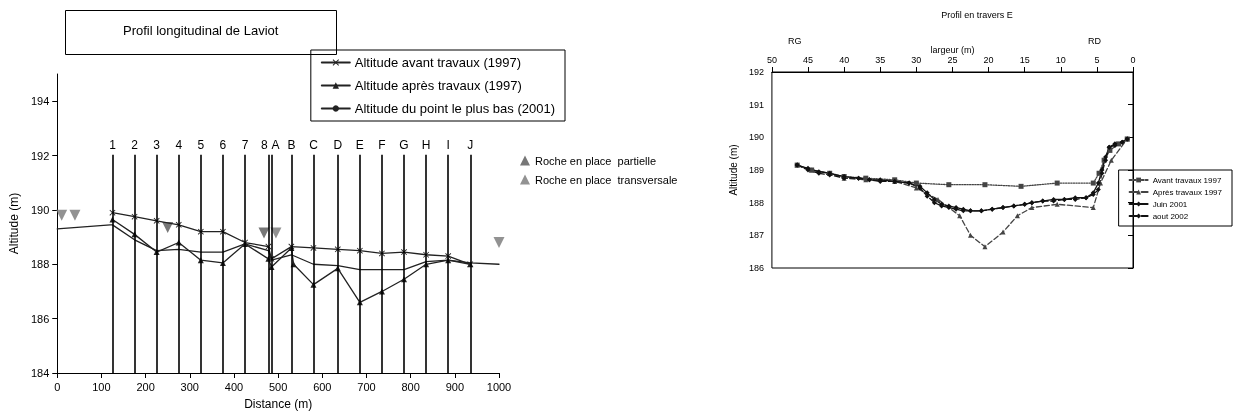 The width and height of the screenshot is (1234, 418). I want to click on text: RG, so click(795, 40).